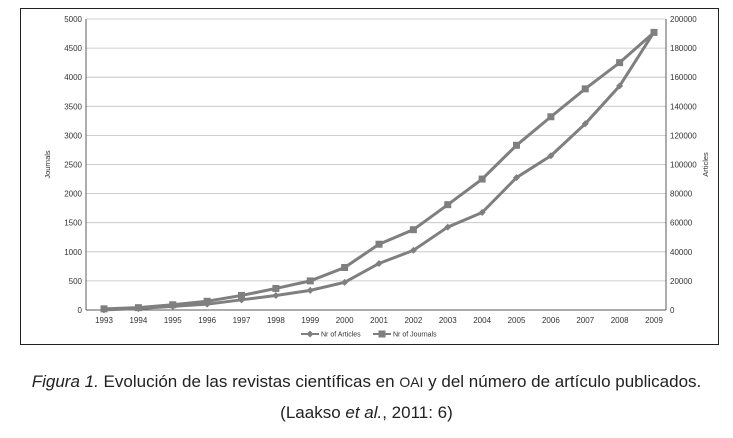 The height and width of the screenshot is (438, 733). What do you see at coordinates (173, 320) in the screenshot?
I see `x-tick-label: 1995` at bounding box center [173, 320].